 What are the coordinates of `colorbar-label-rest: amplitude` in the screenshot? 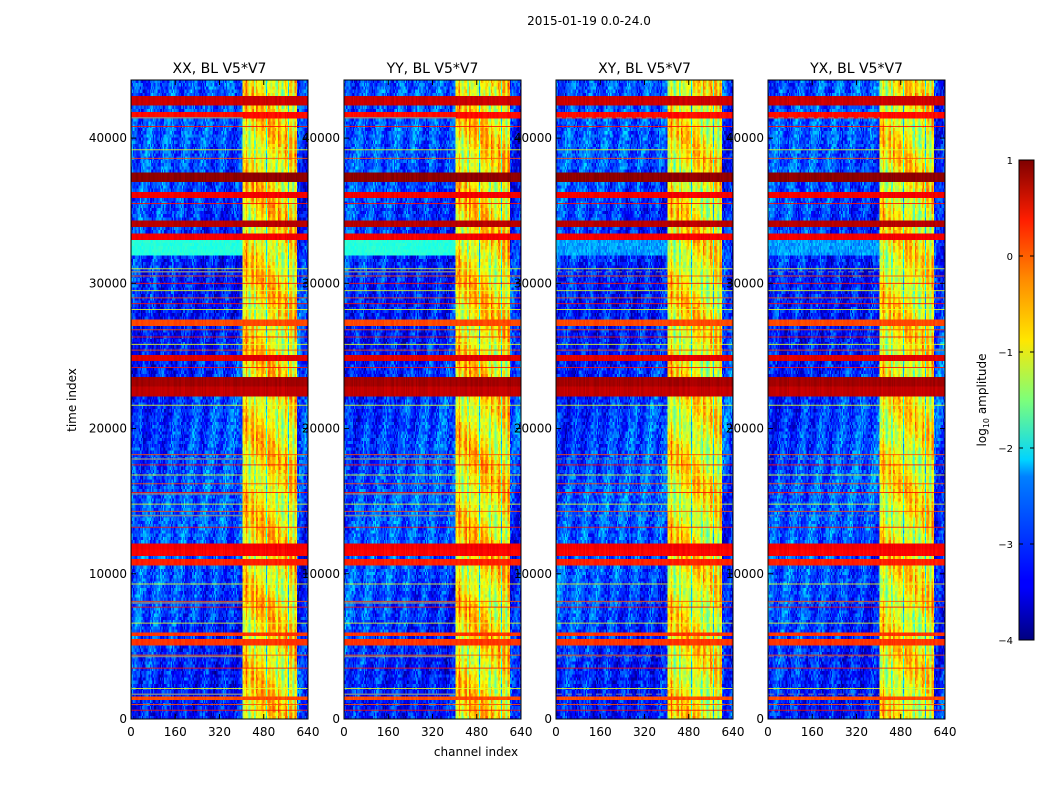 It's located at (982, 386).